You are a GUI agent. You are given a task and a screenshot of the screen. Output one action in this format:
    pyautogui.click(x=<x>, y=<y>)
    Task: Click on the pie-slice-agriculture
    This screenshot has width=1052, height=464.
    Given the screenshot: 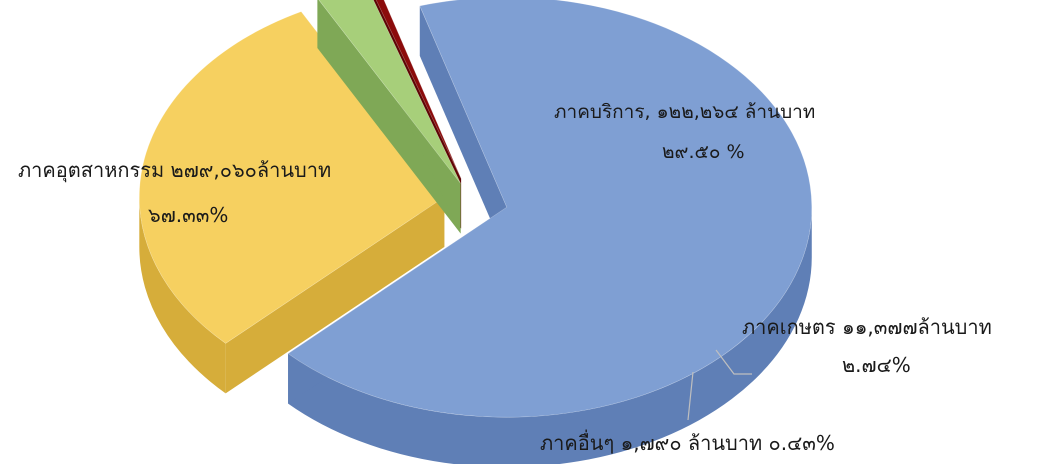 What is the action you would take?
    pyautogui.click(x=389, y=92)
    